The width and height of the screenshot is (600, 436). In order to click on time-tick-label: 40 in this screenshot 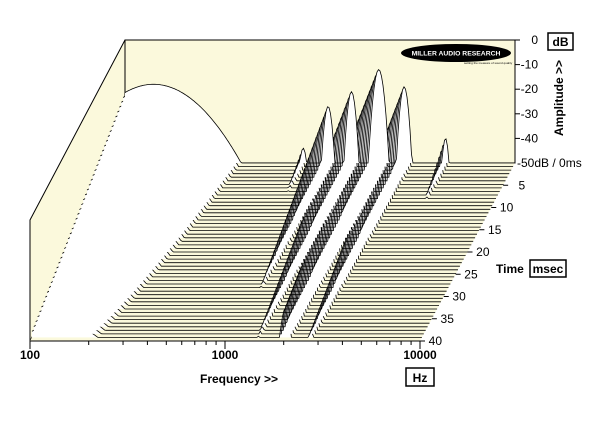, I will do `click(436, 341)`.